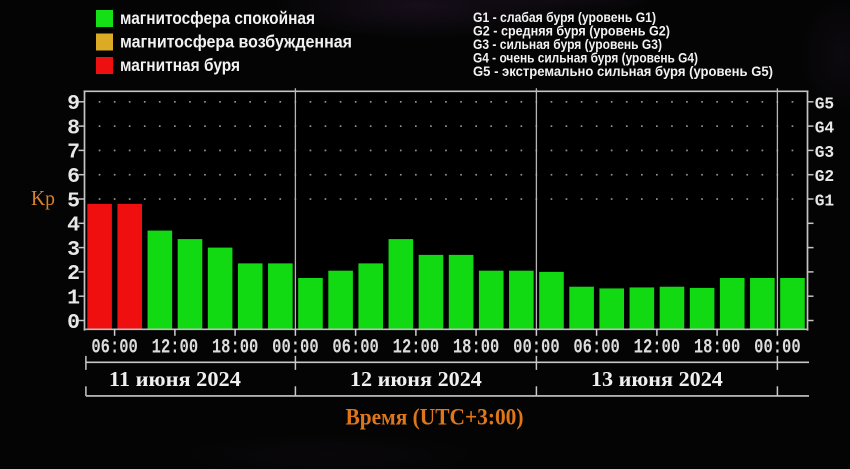 The width and height of the screenshot is (850, 469). I want to click on svg-text: 13 июня 2024, so click(657, 379).